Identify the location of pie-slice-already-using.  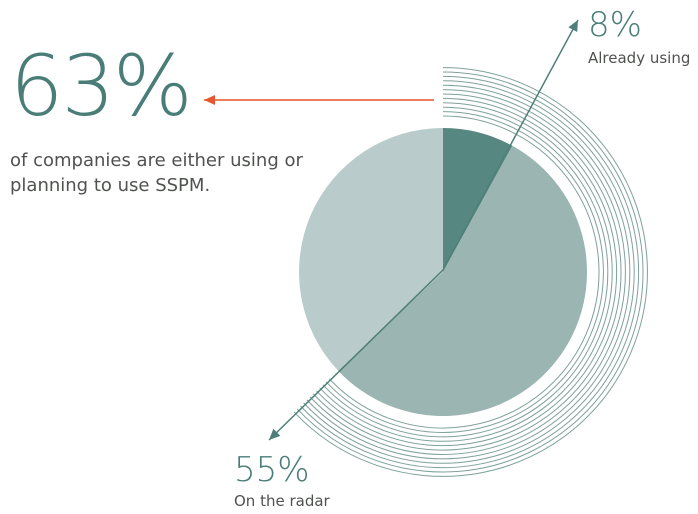
(478, 200).